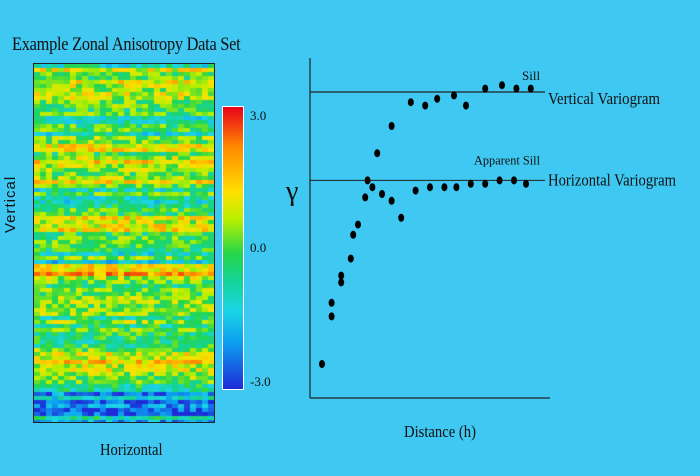 The height and width of the screenshot is (476, 700). What do you see at coordinates (126, 44) in the screenshot?
I see `heatmap-title: Example Zonal Anisotropy Data Set` at bounding box center [126, 44].